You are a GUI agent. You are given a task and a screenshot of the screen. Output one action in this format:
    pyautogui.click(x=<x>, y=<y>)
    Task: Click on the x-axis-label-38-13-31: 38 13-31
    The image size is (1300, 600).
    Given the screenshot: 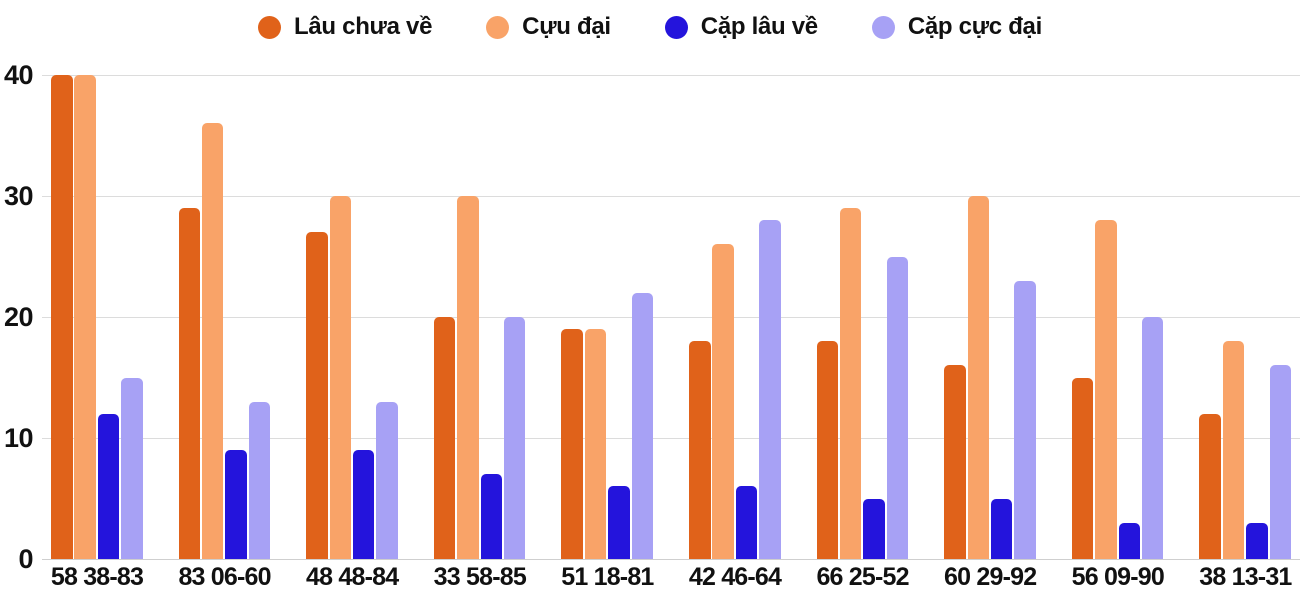 What is the action you would take?
    pyautogui.click(x=1245, y=577)
    